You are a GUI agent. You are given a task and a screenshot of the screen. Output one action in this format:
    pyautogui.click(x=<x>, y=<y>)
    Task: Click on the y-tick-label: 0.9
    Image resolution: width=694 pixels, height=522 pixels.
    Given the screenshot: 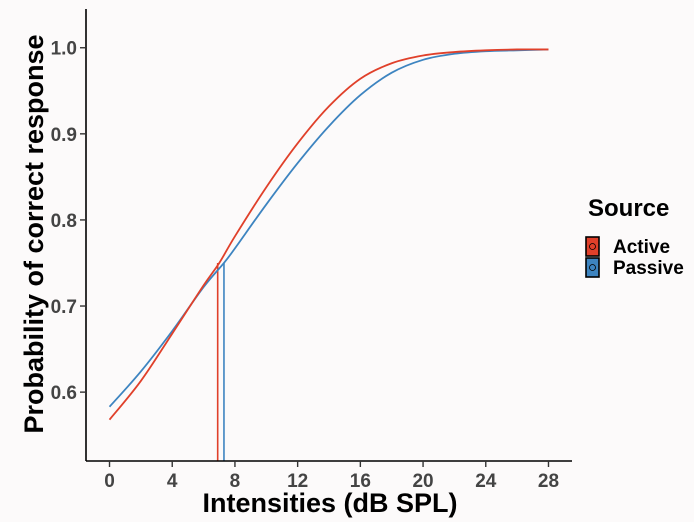 What is the action you would take?
    pyautogui.click(x=64, y=135)
    